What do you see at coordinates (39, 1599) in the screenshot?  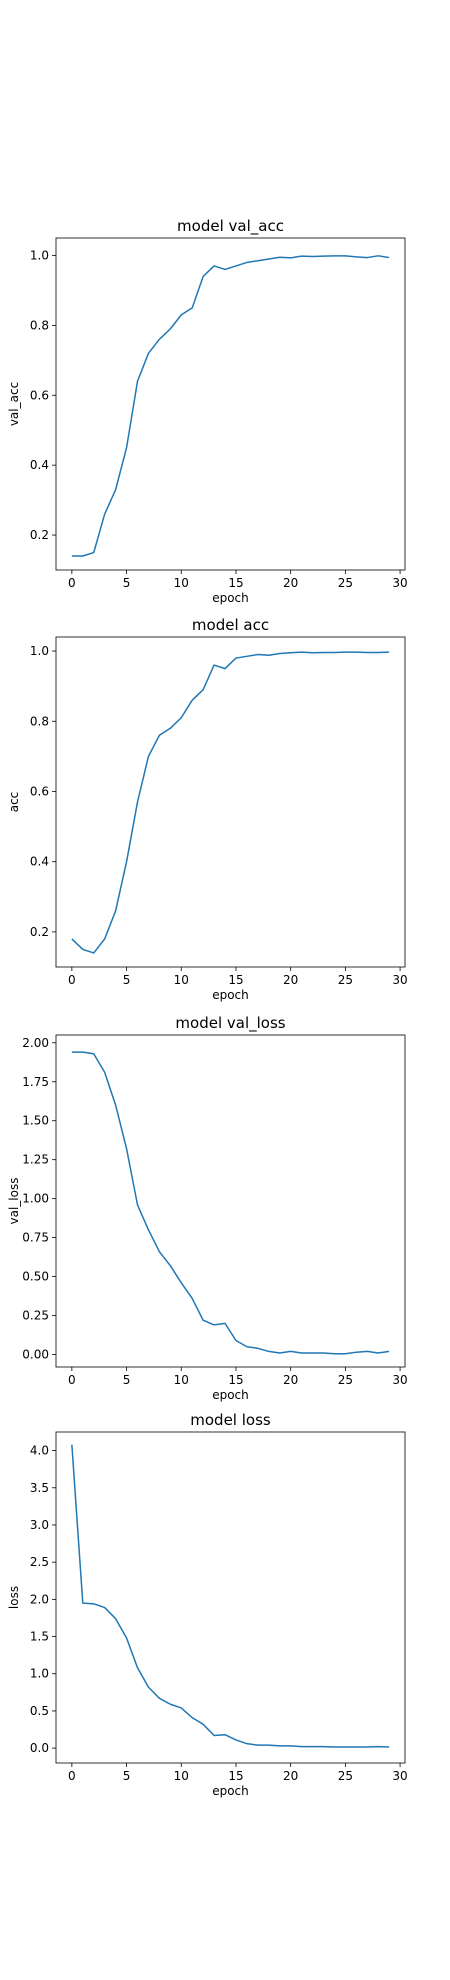 I see `y-tick-label: 2.0` at bounding box center [39, 1599].